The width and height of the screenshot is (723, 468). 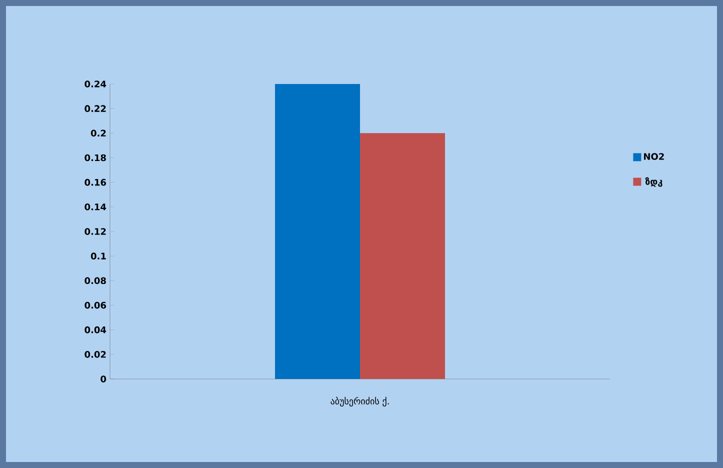 I want to click on y-tick-label: 0, so click(x=103, y=379).